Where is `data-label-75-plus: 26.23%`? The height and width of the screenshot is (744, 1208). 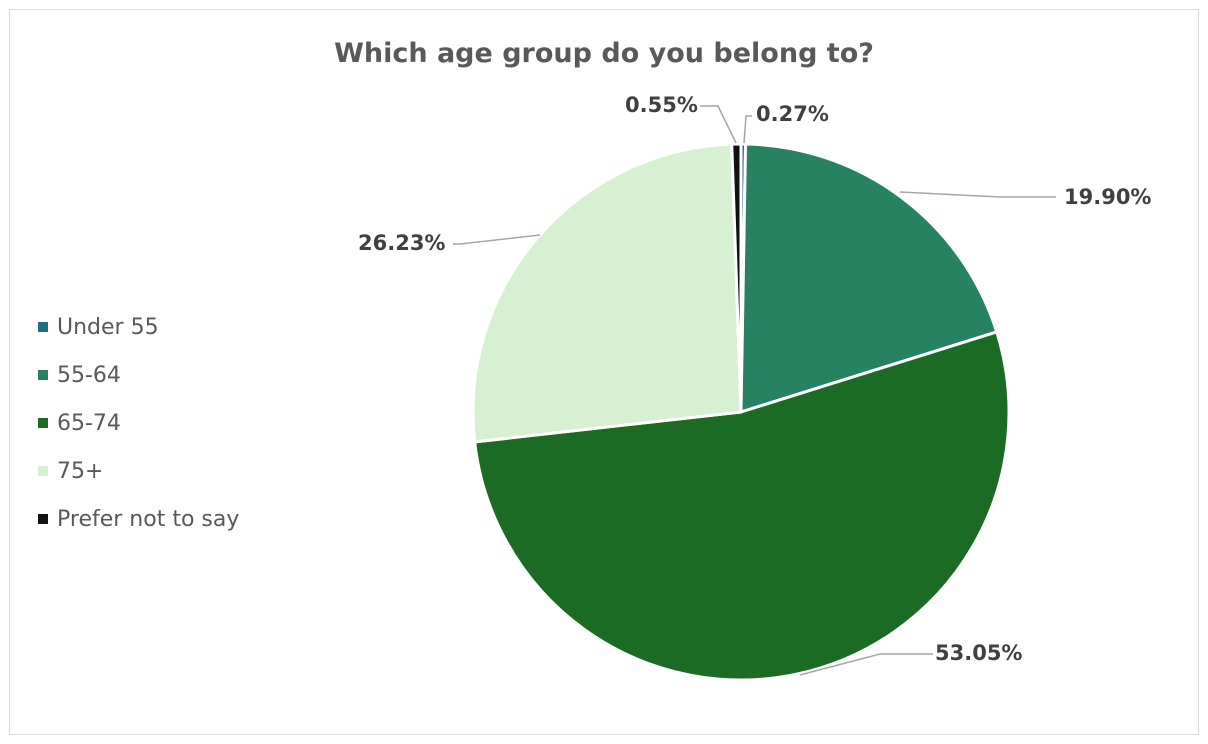 data-label-75-plus: 26.23% is located at coordinates (401, 243).